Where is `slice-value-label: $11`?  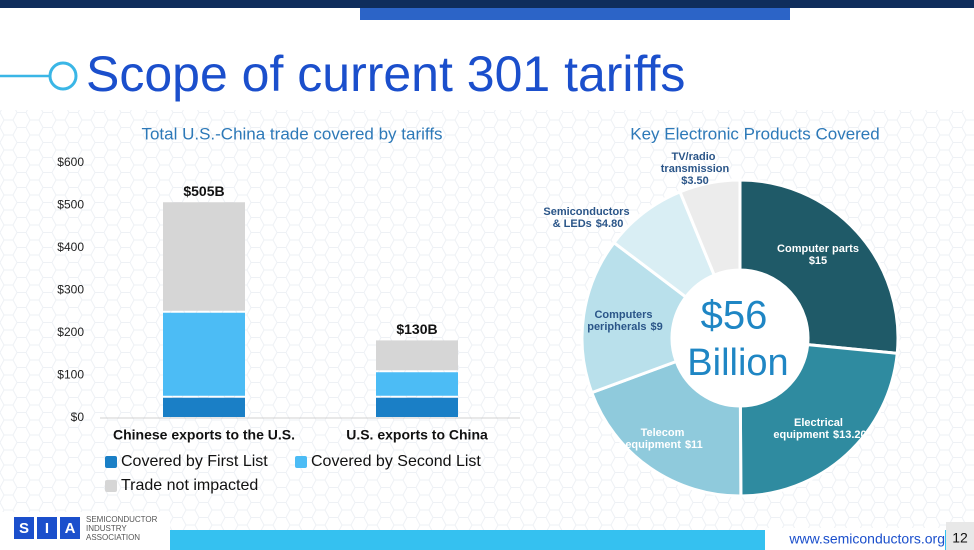
slice-value-label: $11 is located at coordinates (694, 445).